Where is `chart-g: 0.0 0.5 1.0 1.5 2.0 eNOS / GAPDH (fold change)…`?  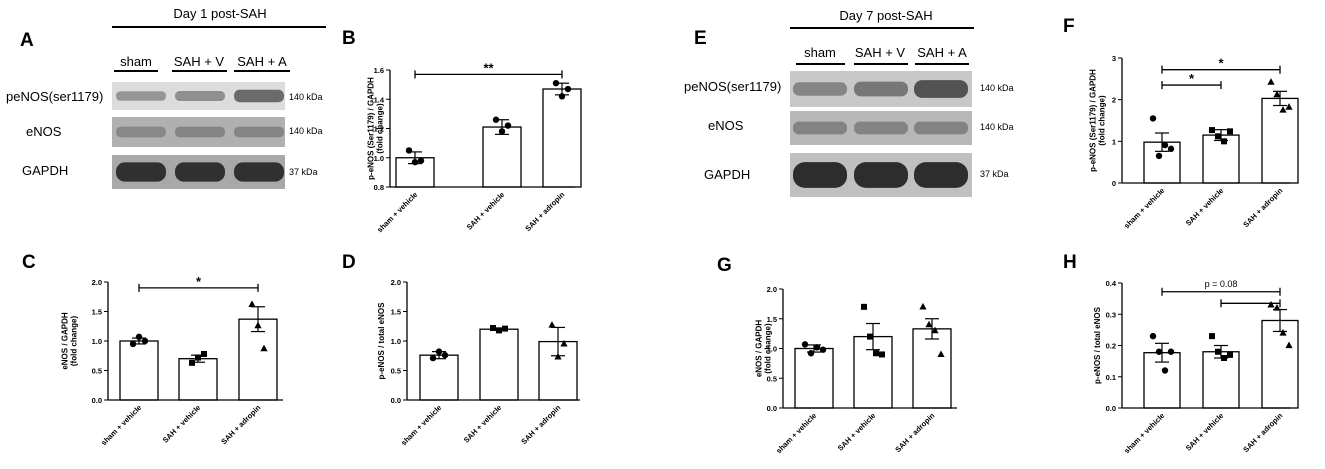 chart-g: 0.0 0.5 1.0 1.5 2.0 eNOS / GAPDH (fold change)… is located at coordinates (856, 370).